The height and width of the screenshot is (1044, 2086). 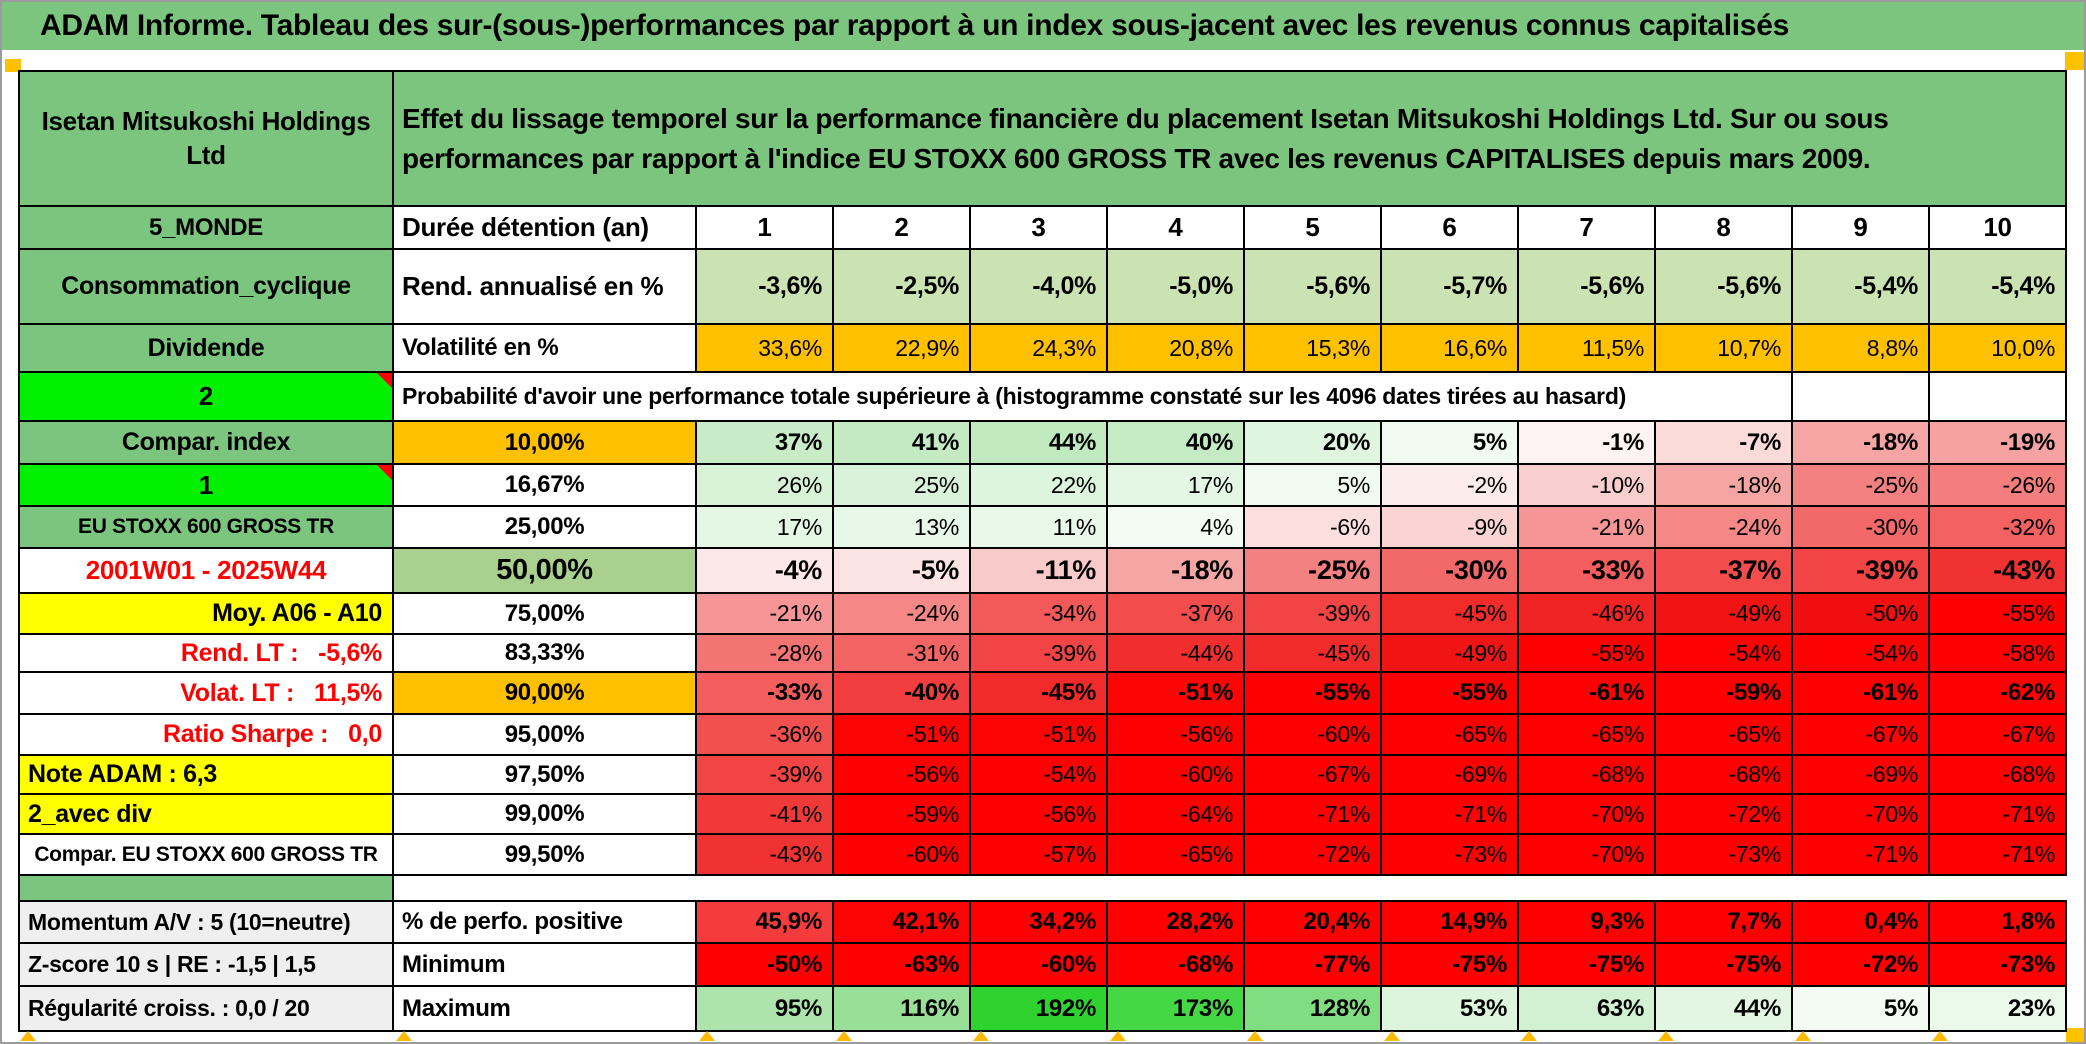 What do you see at coordinates (1313, 965) in the screenshot?
I see `data-cell: -77%` at bounding box center [1313, 965].